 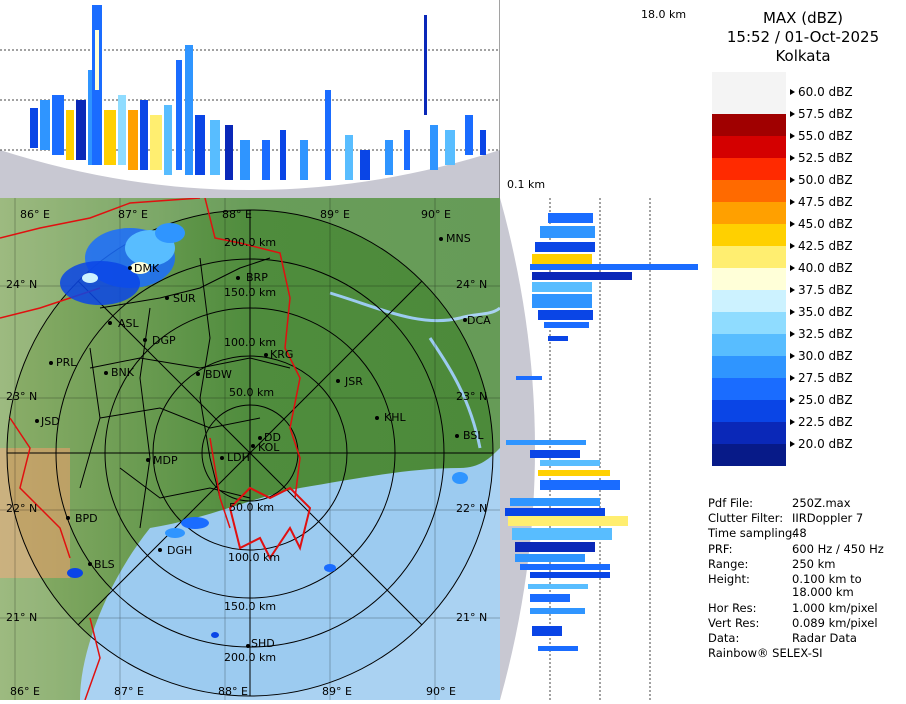 I want to click on scale-row: 57.5 dBZ, so click(x=805, y=121).